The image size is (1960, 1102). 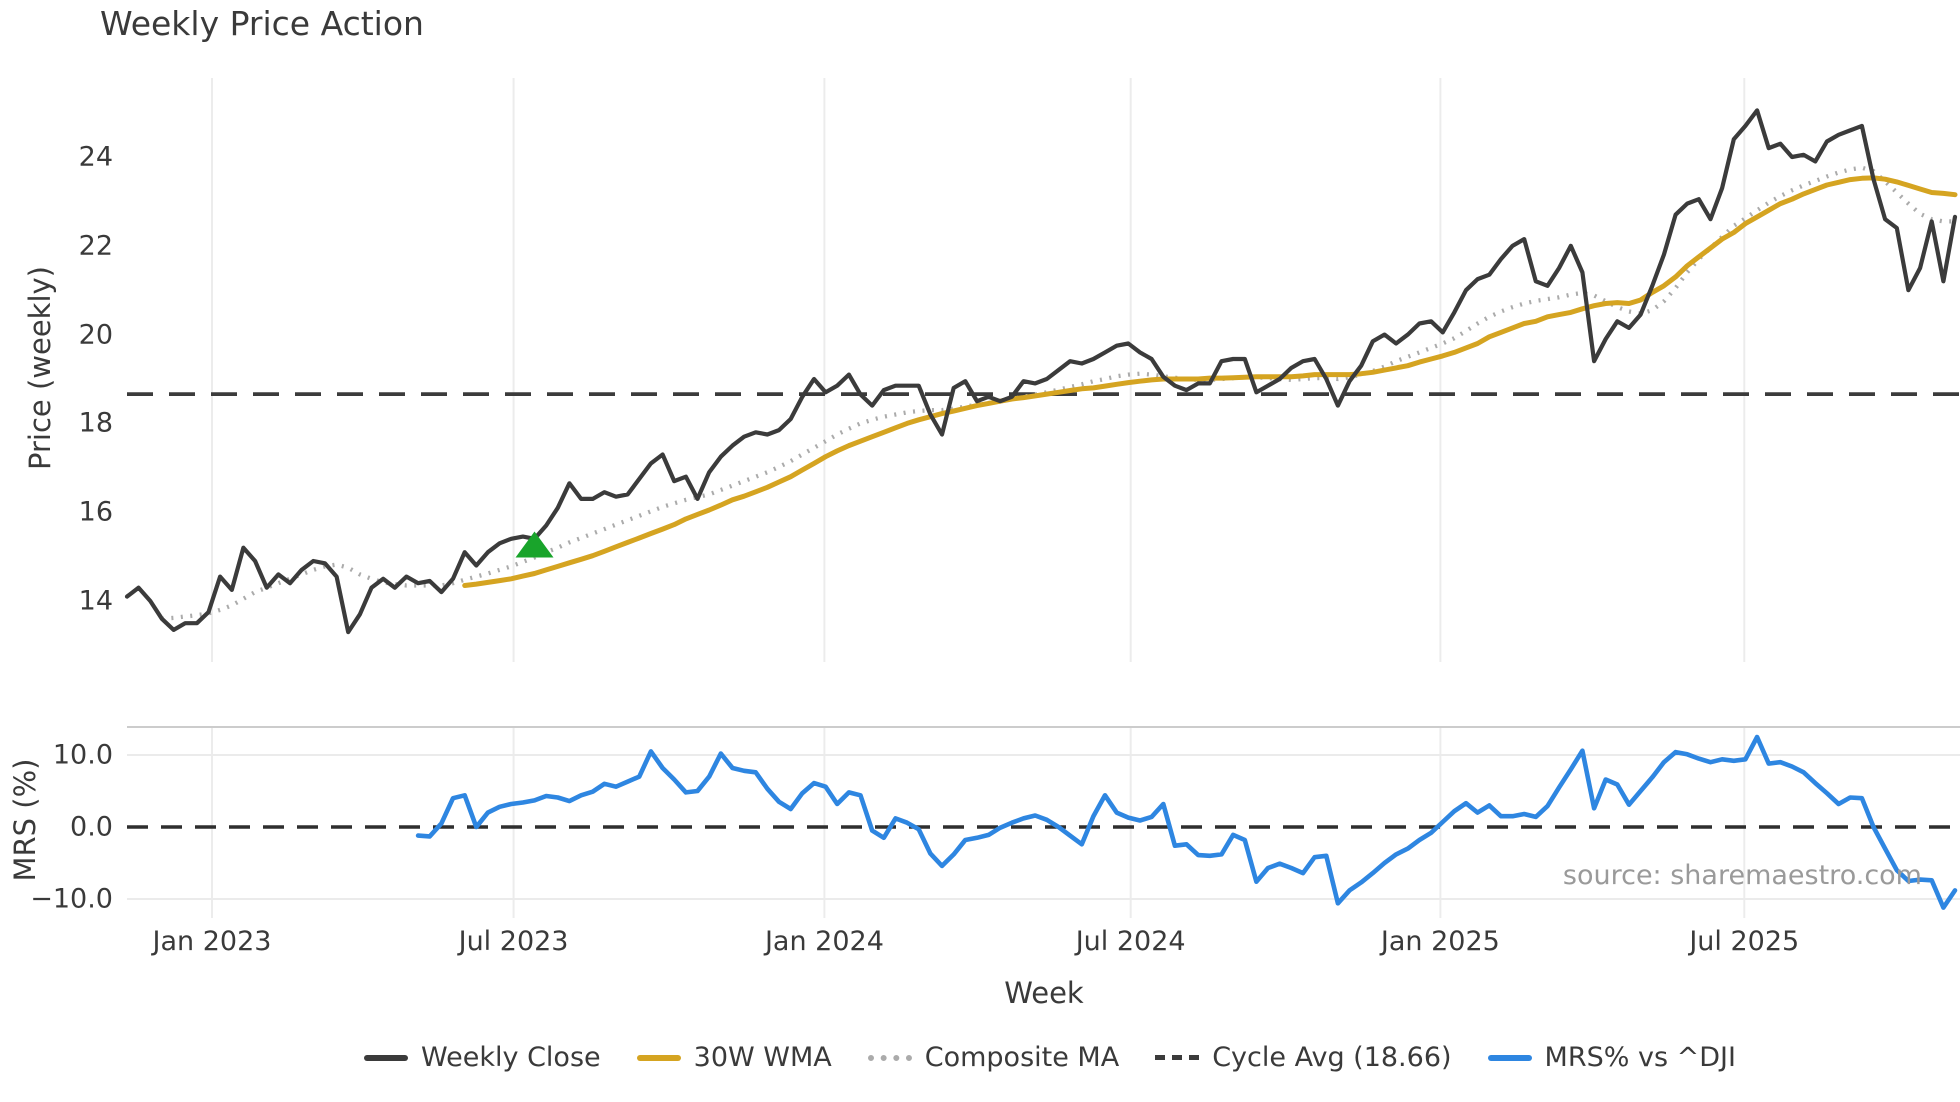 I want to click on legend-item-composite-ma: Composite MA, so click(x=993, y=1057).